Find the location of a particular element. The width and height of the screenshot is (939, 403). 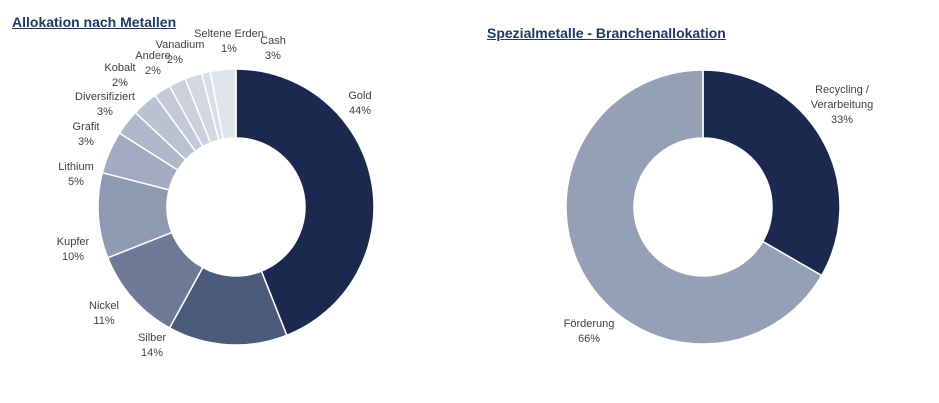

label-lithium: Lithium 5% is located at coordinates (76, 174).